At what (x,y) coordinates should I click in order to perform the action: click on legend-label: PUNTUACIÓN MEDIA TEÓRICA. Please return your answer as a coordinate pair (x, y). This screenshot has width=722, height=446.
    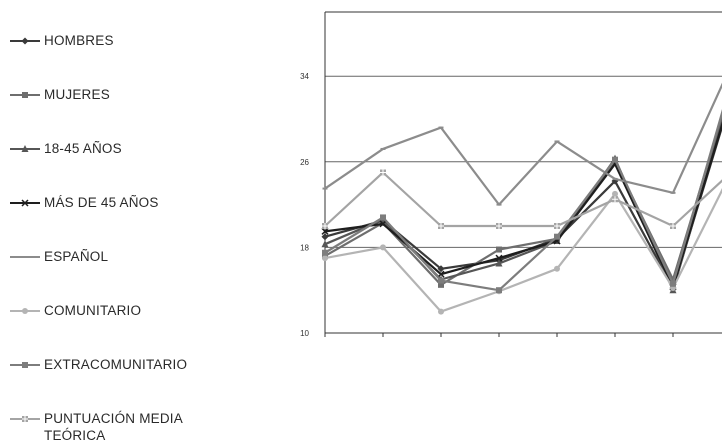
    Looking at the image, I should click on (113, 427).